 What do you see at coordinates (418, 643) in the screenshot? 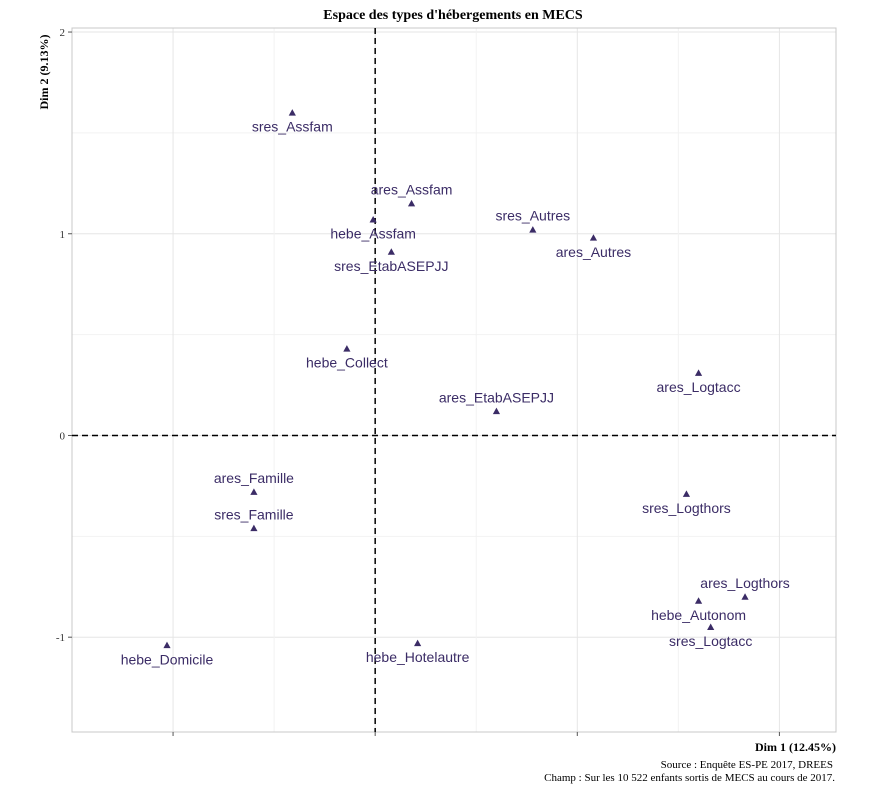
I see `data-point-hebe-hotelautre` at bounding box center [418, 643].